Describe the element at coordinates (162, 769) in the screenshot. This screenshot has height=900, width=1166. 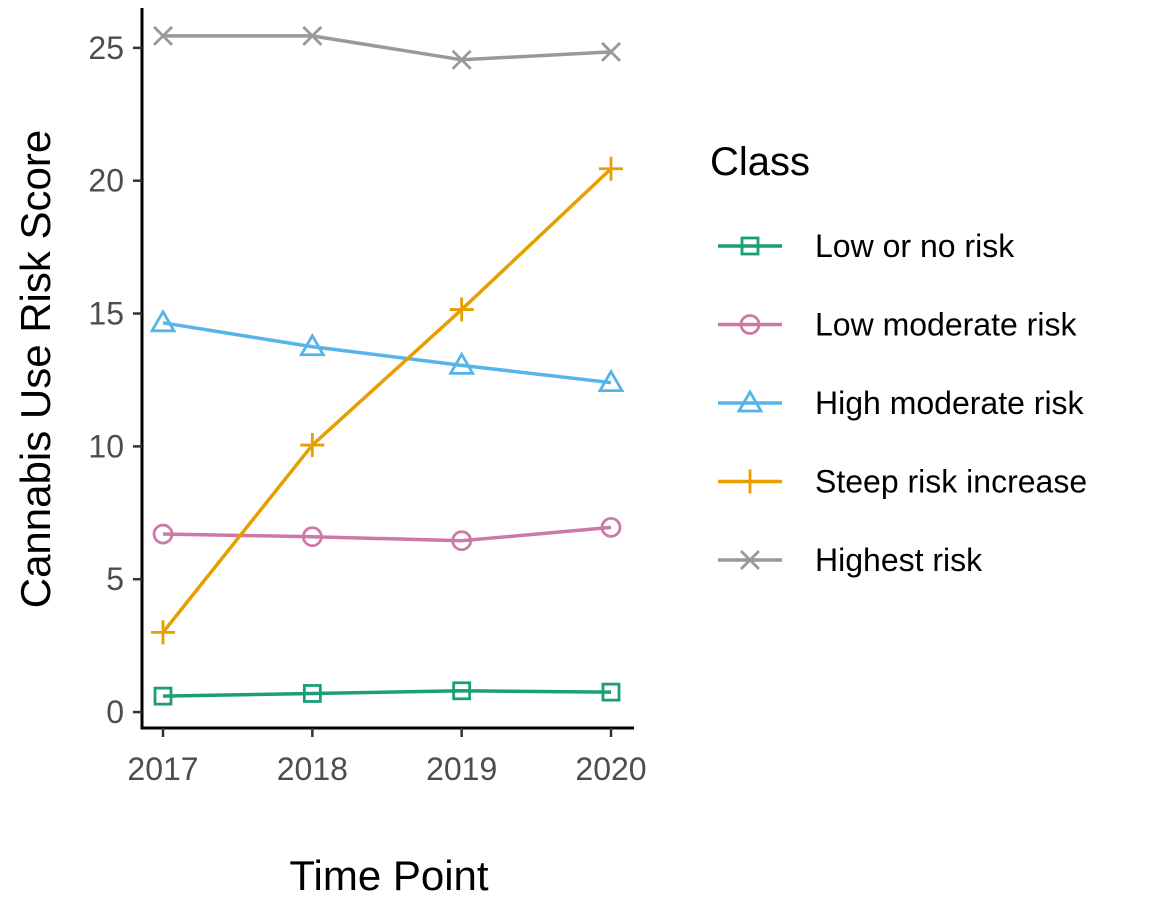
I see `x-tick-label: 2017` at that location.